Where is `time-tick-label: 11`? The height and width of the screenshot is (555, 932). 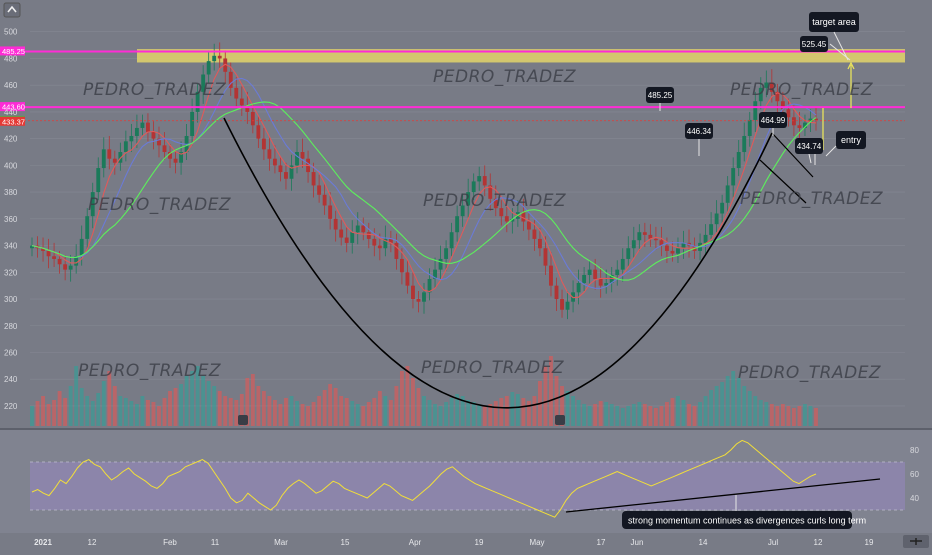
time-tick-label: 11 is located at coordinates (215, 542).